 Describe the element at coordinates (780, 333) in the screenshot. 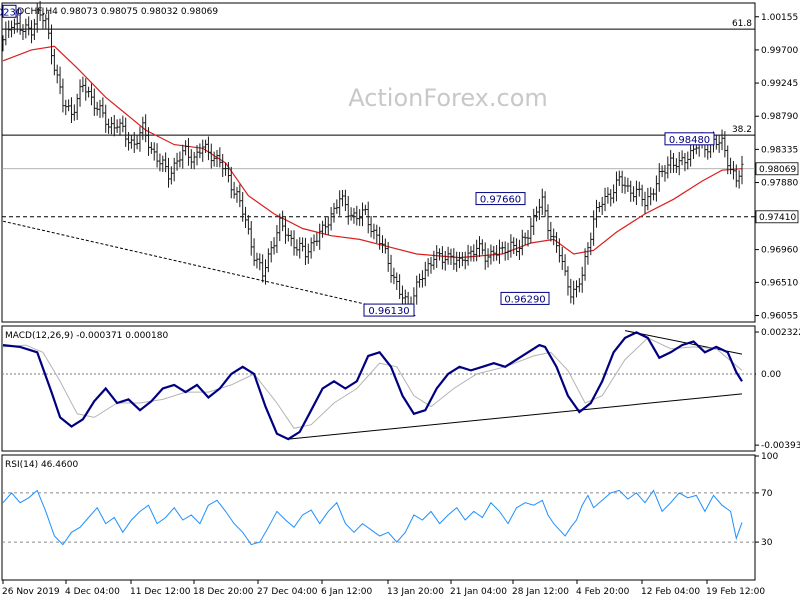

I see `macd-tick-label: 0.002322` at that location.